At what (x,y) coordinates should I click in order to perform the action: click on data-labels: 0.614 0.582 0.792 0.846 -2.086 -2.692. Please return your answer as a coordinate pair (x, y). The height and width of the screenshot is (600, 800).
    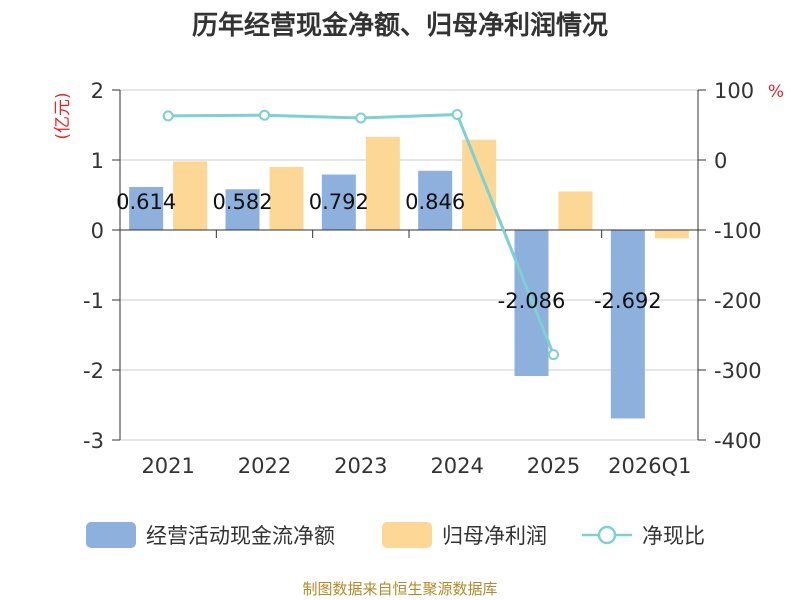
    Looking at the image, I should click on (389, 251).